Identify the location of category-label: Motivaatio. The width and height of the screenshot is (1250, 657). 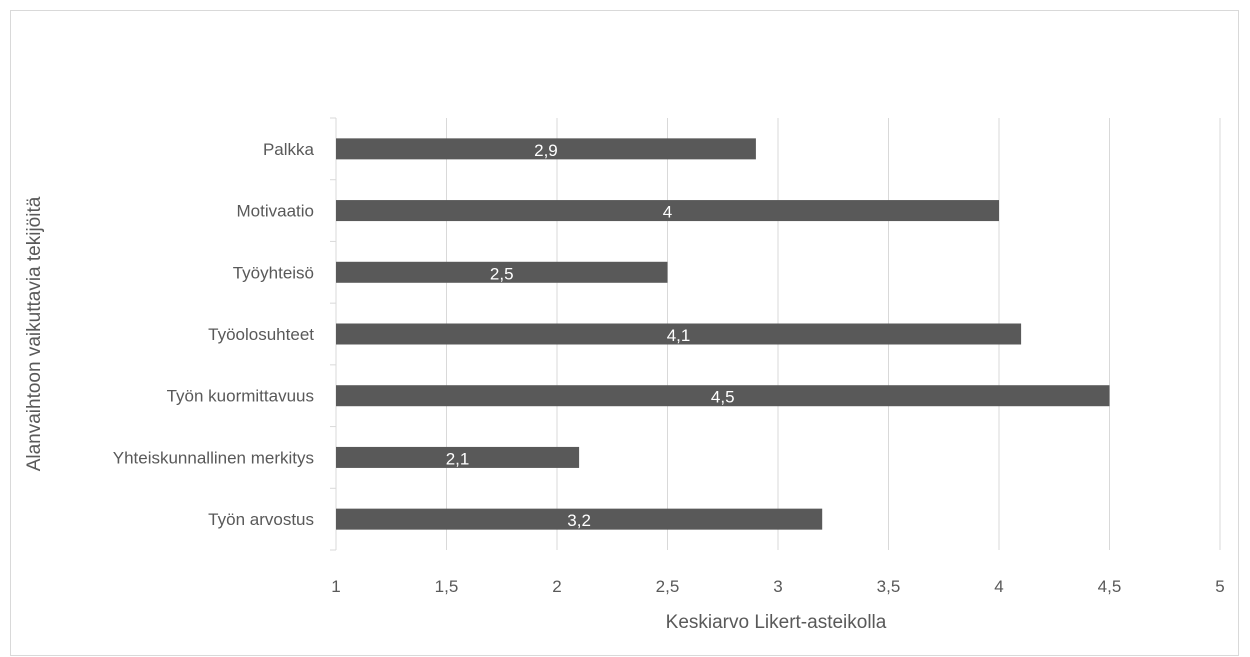
(275, 211).